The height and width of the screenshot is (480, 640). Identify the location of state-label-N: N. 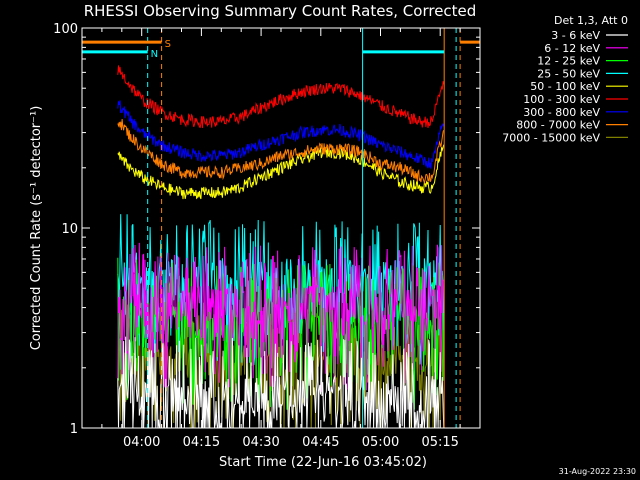
(154, 54).